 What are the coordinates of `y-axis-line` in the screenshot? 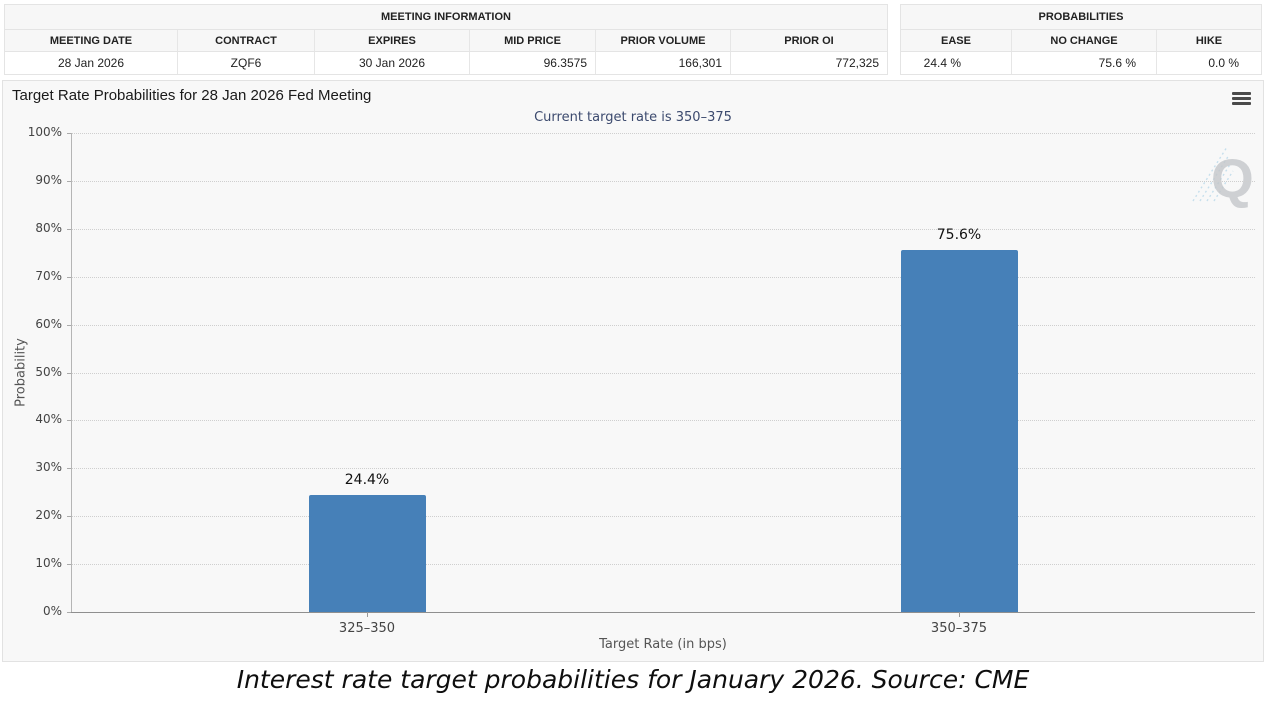 It's located at (71, 372).